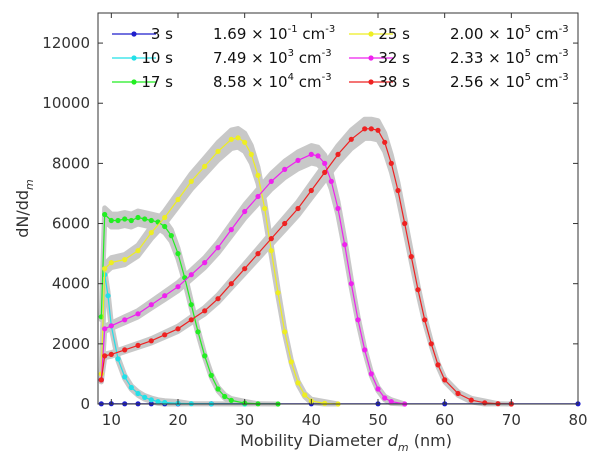  I want to click on y-tick-label: 6000, so click(71, 224).